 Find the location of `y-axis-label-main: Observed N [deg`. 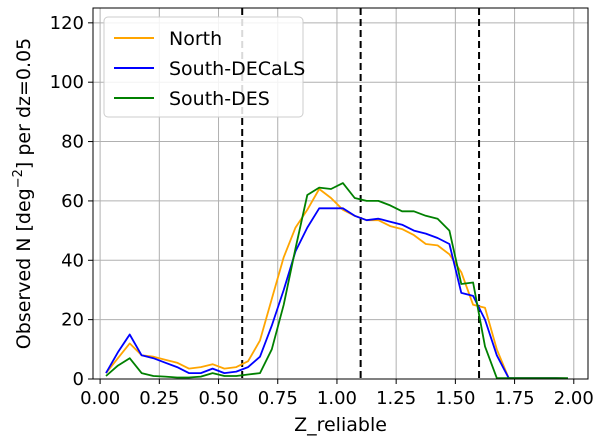

y-axis-label-main: Observed N [deg is located at coordinates (24, 268).